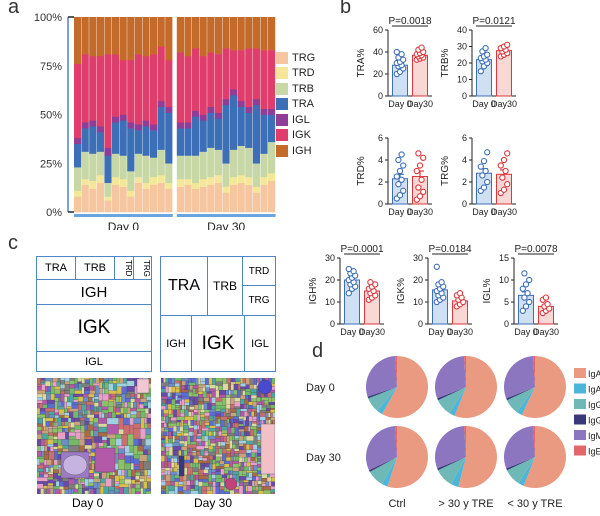 This screenshot has height=516, width=600. What do you see at coordinates (169, 138) in the screenshot?
I see `bar-segment-day0-tra` at bounding box center [169, 138].